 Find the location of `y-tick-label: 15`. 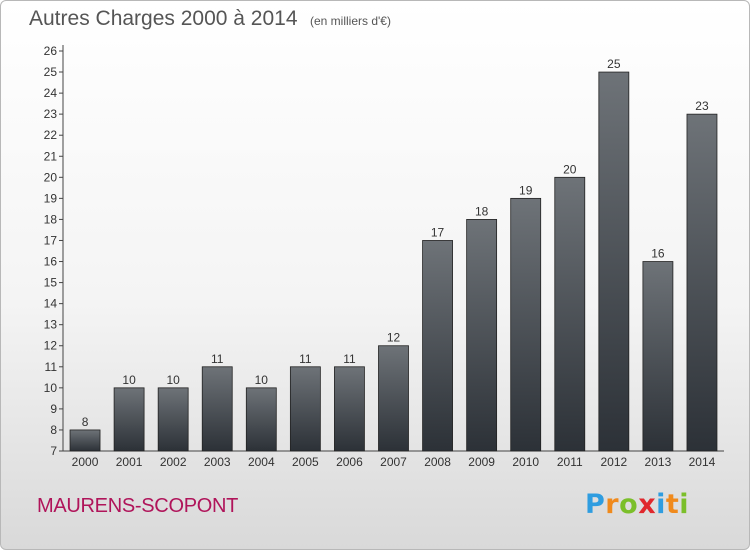

y-tick-label: 15 is located at coordinates (51, 283).